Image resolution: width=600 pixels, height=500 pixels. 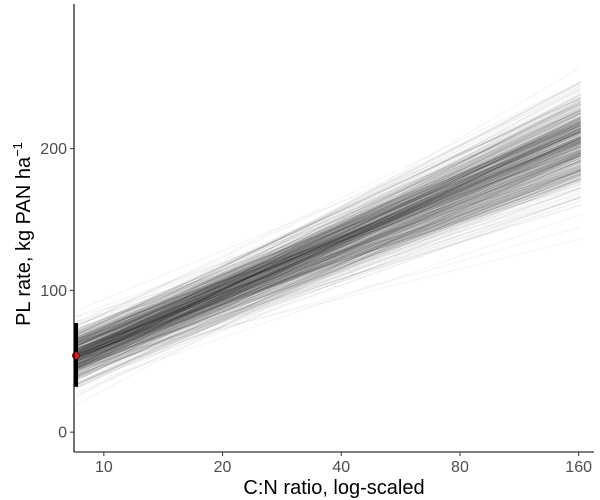 I want to click on x-axis-title: C:N ratio, log-scaled, so click(x=333, y=488).